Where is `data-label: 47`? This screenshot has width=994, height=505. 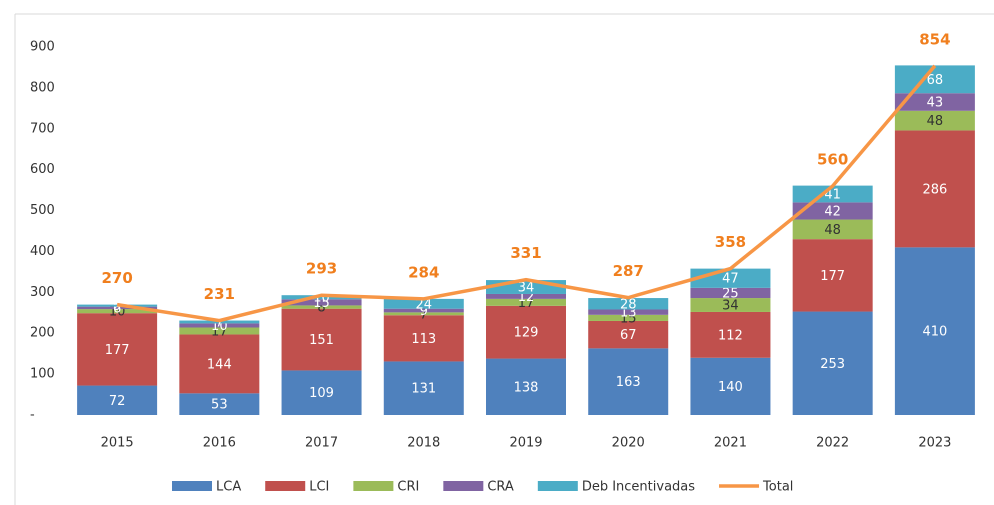 data-label: 47 is located at coordinates (730, 279).